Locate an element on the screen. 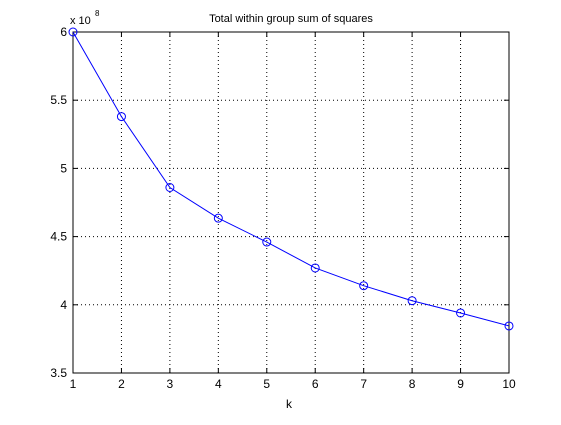  x-tick-label: 8 is located at coordinates (412, 384).